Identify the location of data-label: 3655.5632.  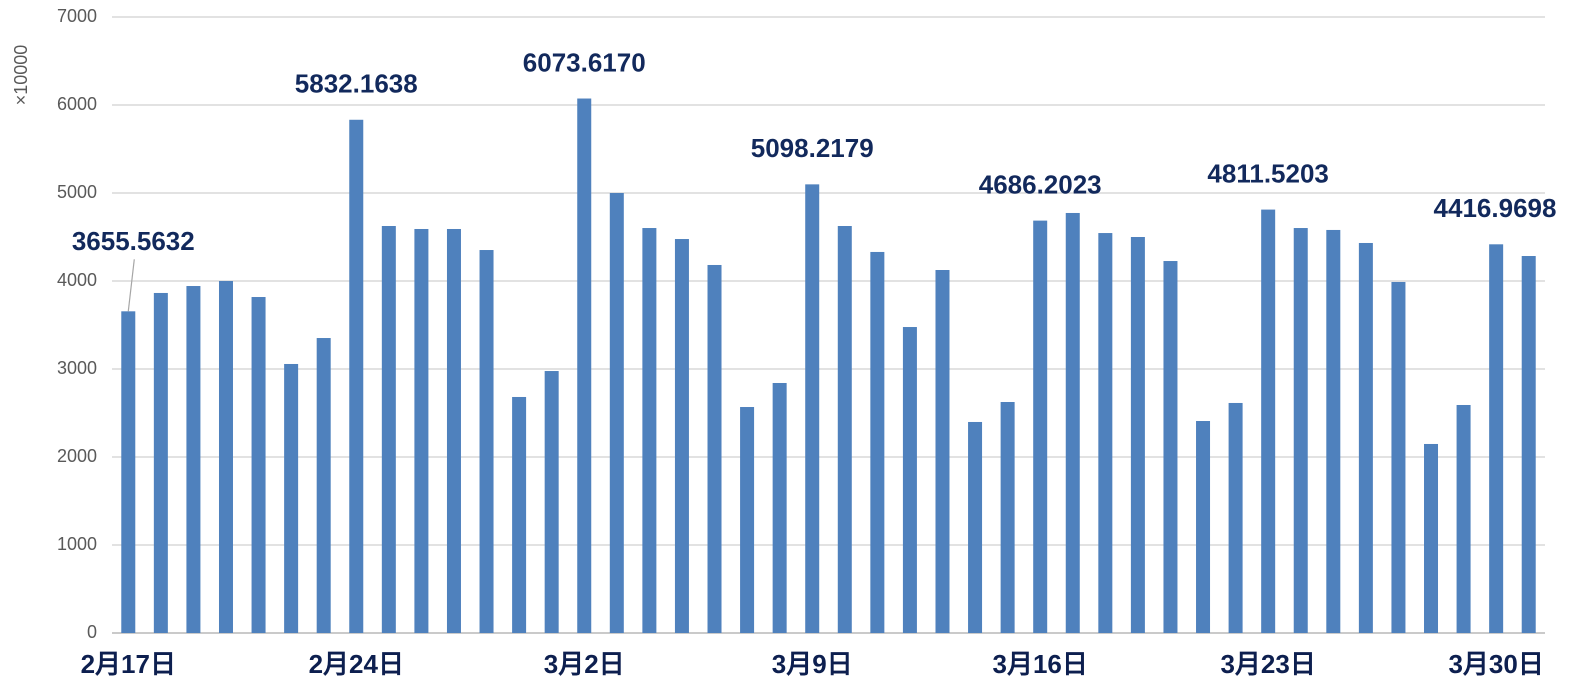
(133, 241).